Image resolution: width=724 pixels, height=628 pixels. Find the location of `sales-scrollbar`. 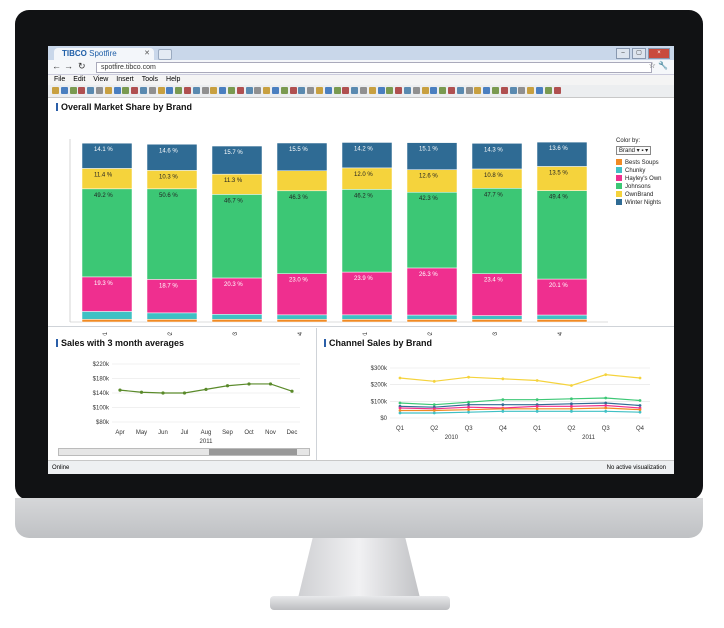

sales-scrollbar is located at coordinates (184, 452).